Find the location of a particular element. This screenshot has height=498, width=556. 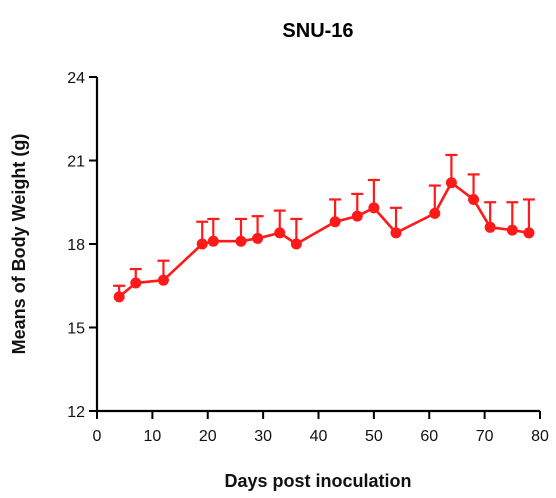

y-ticks: 12 15 18 21 24 is located at coordinates (82, 245).